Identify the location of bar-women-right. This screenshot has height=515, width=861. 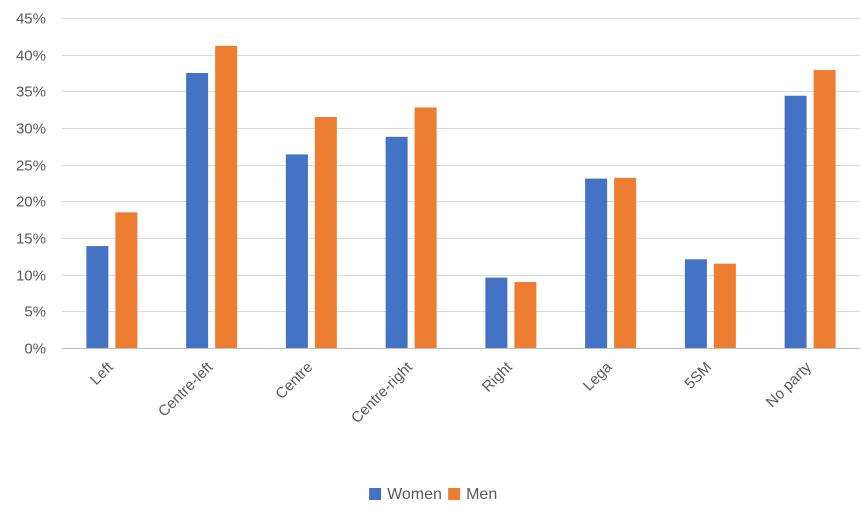
(496, 312).